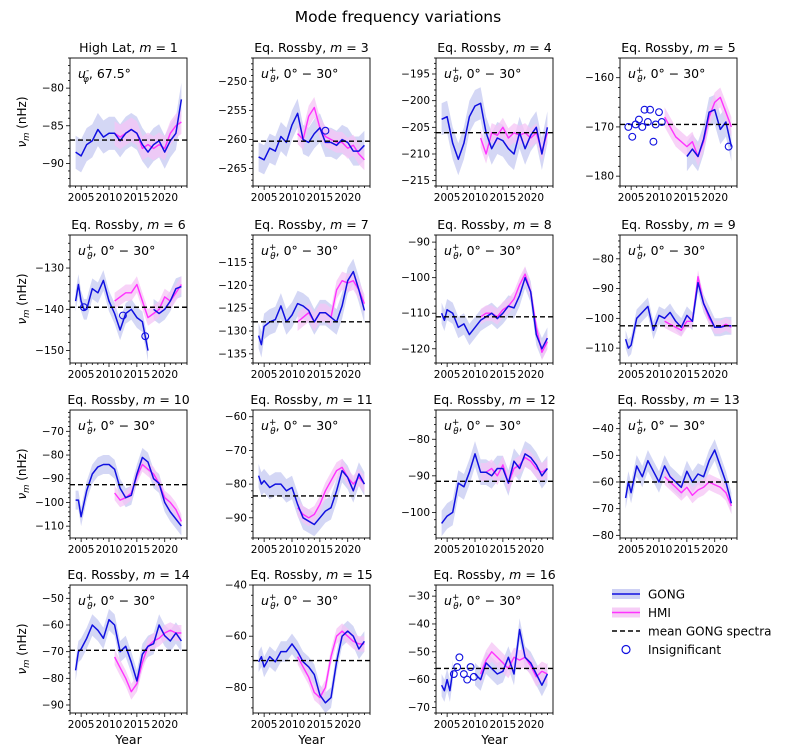  Describe the element at coordinates (23, 298) in the screenshot. I see `y-axis-label: νm (nHz)` at that location.